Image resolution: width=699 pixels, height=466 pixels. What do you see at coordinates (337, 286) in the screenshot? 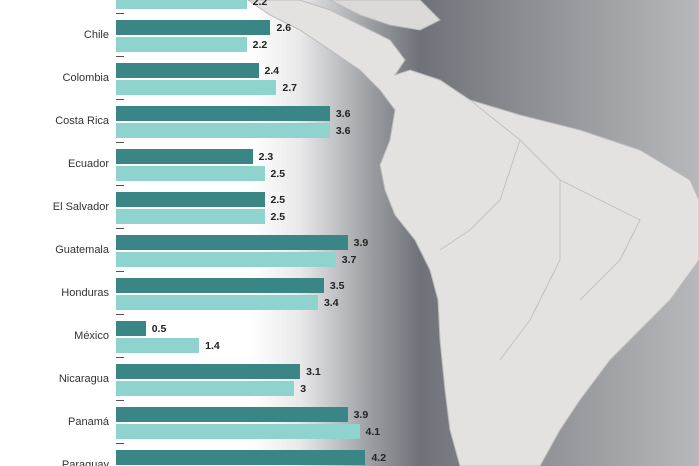
I see `data-label: 3.5` at bounding box center [337, 286].